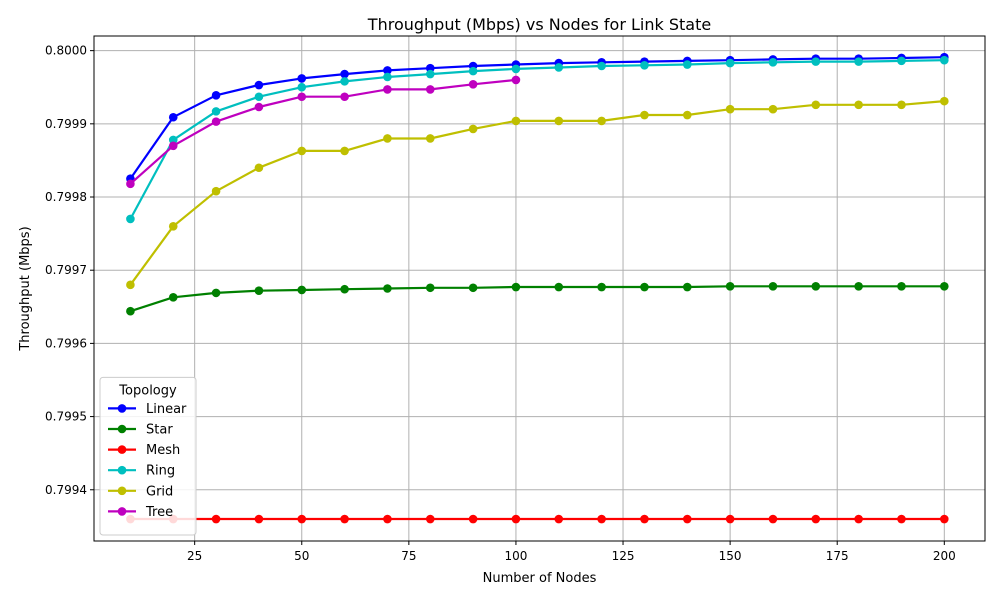 This screenshot has height=604, width=1000. Describe the element at coordinates (515, 556) in the screenshot. I see `x-tick-label: 100` at that location.